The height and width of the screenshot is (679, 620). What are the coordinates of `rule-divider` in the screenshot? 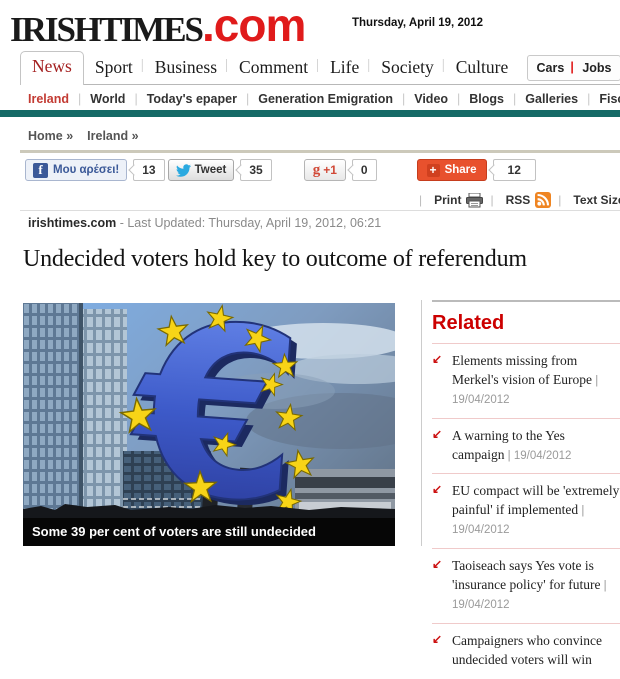 It's located at (320, 210).